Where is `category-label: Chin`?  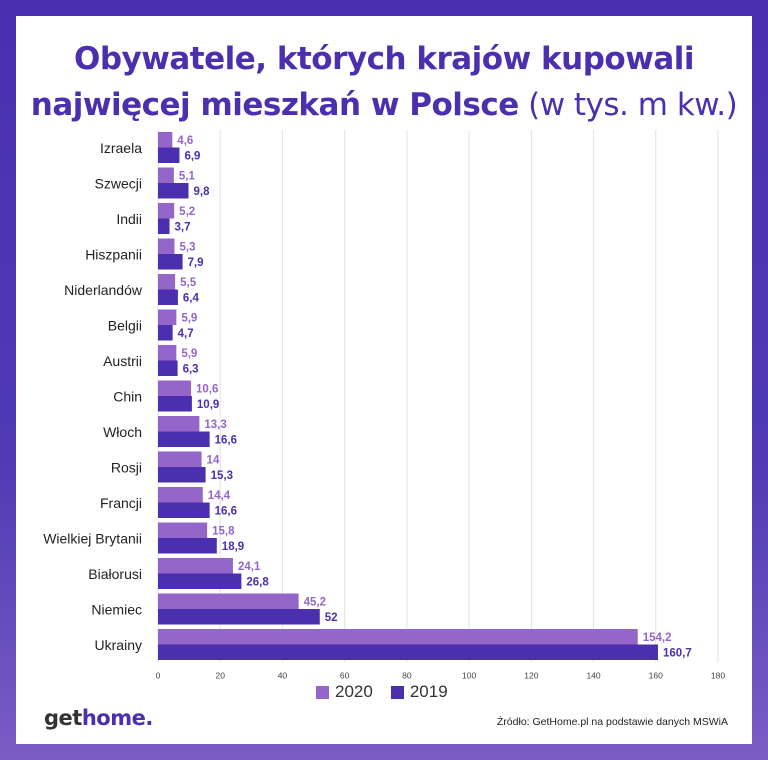
category-label: Chin is located at coordinates (127, 396).